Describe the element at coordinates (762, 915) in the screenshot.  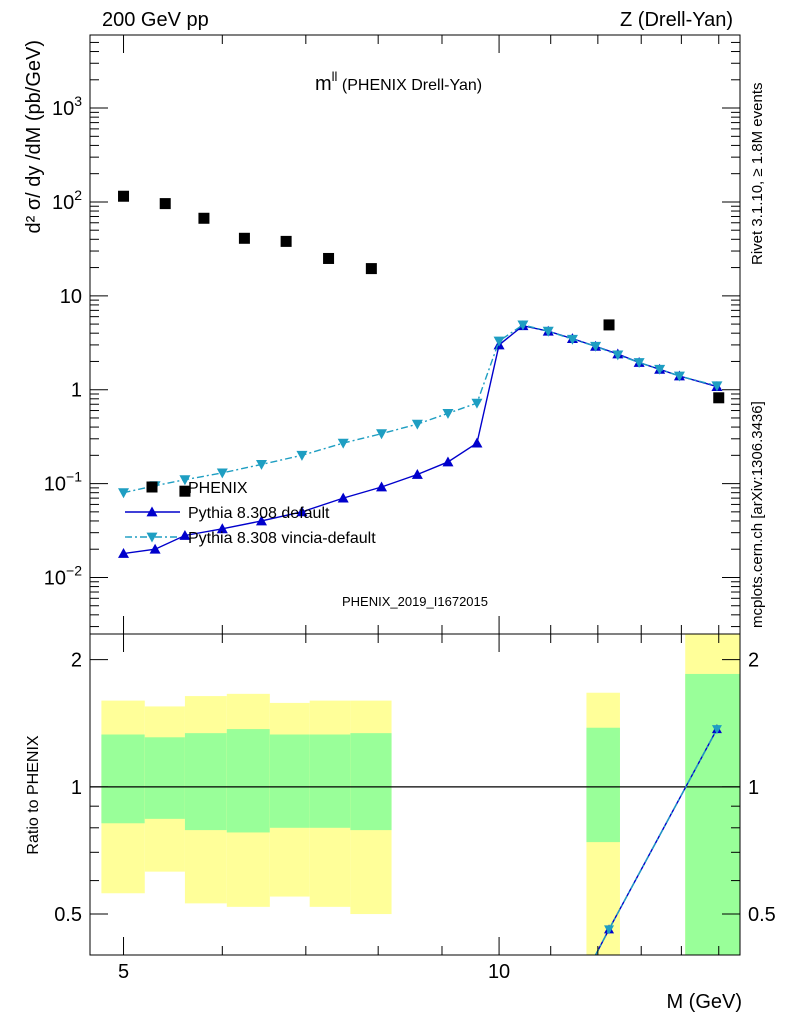
I see `ratio-y-tick-label-right: 0.5` at that location.